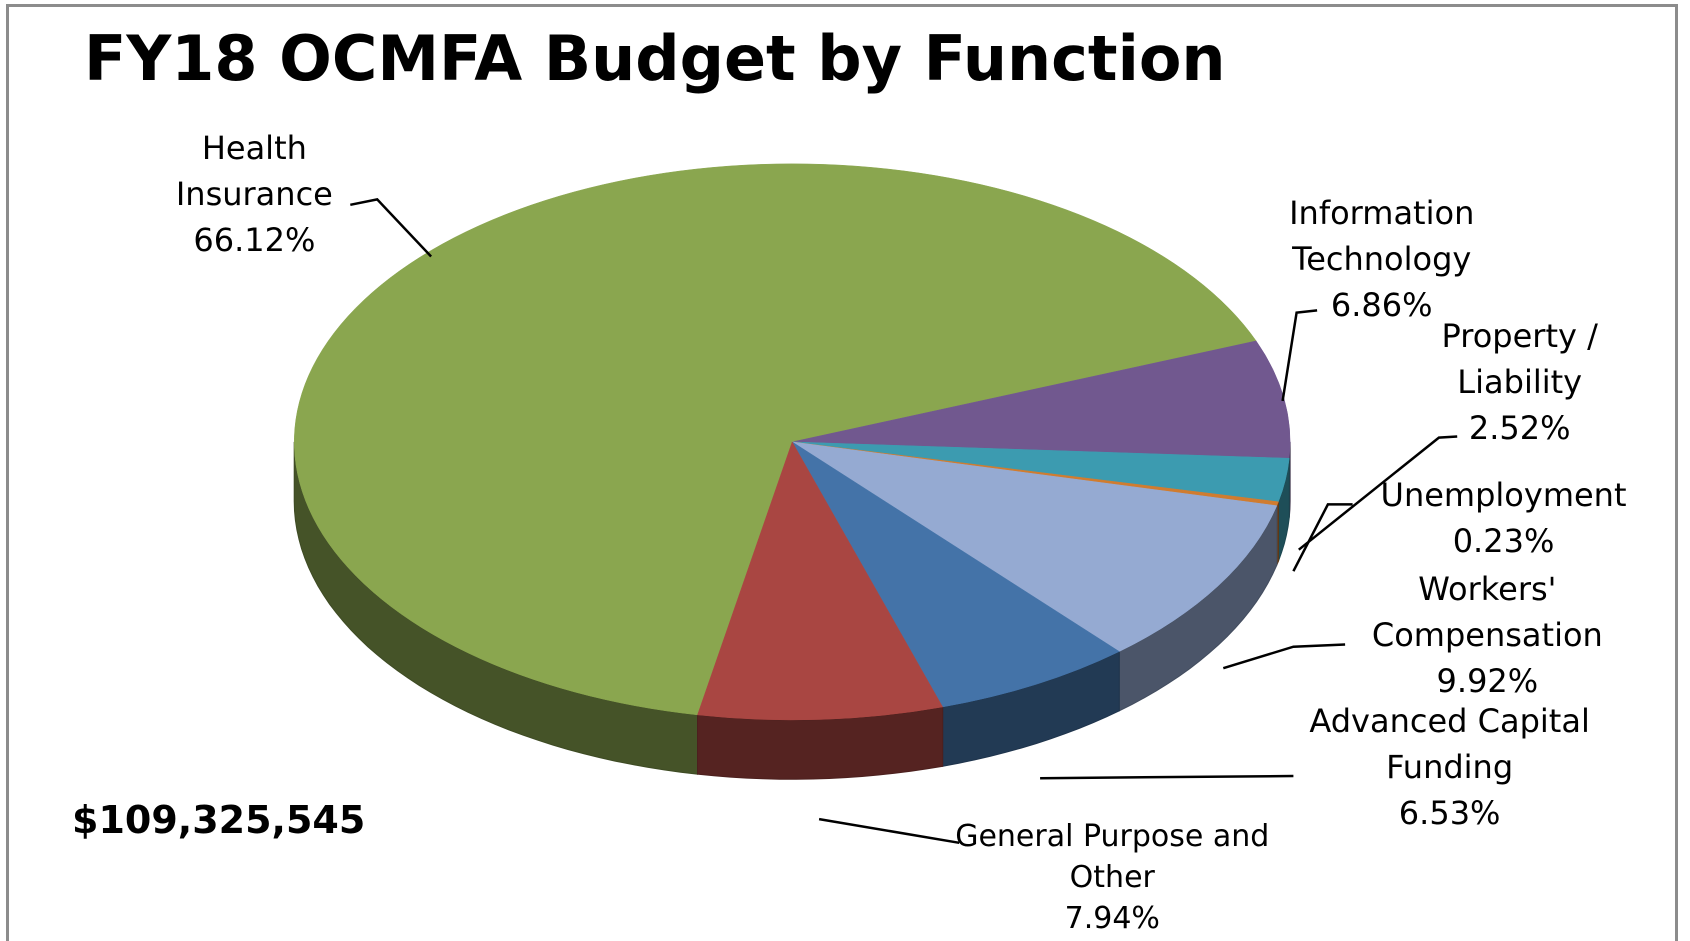 The width and height of the screenshot is (1690, 941). I want to click on slice-label: Health Insurance 66.12%, so click(255, 194).